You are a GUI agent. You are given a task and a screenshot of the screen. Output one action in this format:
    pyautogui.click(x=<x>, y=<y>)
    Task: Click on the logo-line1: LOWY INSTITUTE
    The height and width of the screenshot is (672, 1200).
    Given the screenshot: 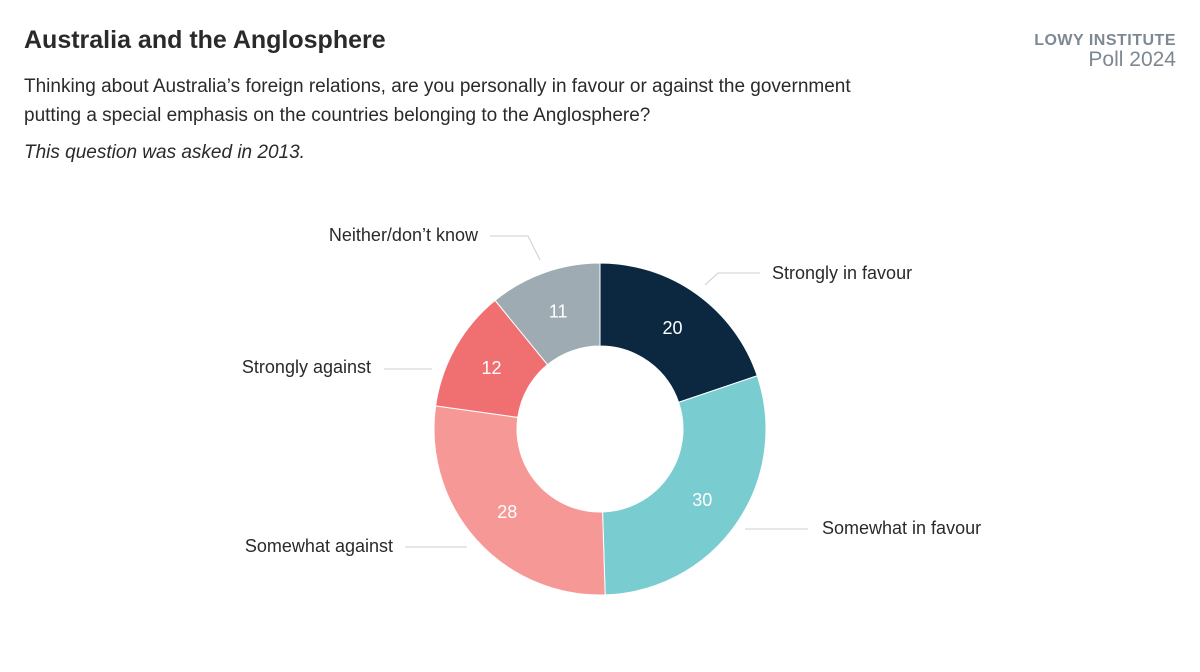 What is the action you would take?
    pyautogui.click(x=1105, y=40)
    